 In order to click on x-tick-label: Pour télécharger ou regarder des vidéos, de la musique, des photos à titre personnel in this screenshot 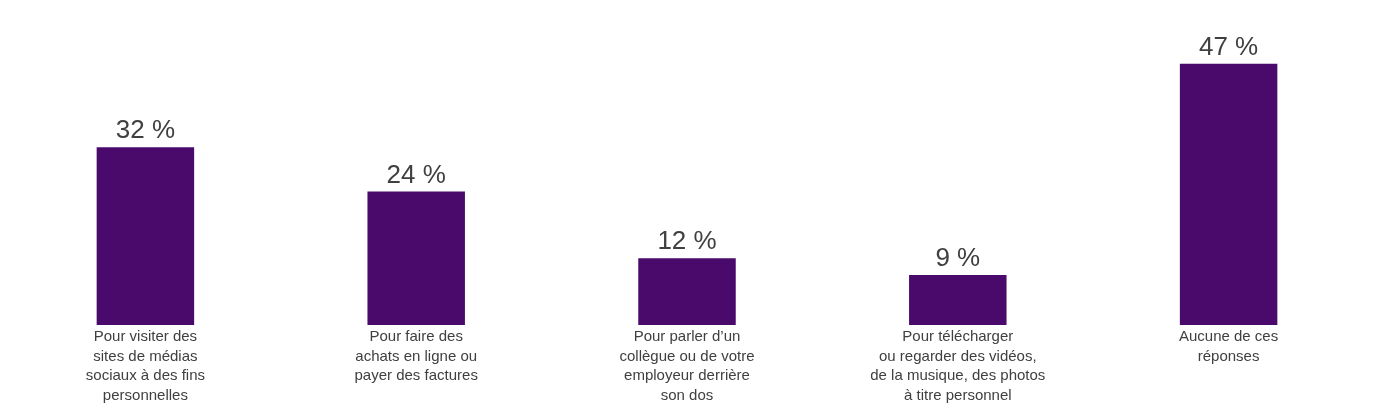, I will do `click(958, 365)`.